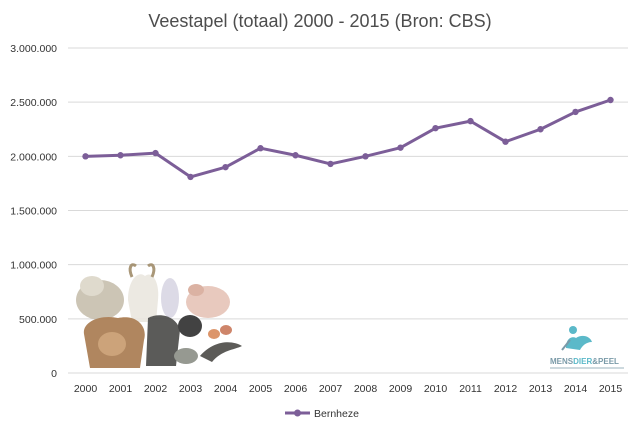  What do you see at coordinates (33, 103) in the screenshot?
I see `y-tick-label: 2.500.000` at bounding box center [33, 103].